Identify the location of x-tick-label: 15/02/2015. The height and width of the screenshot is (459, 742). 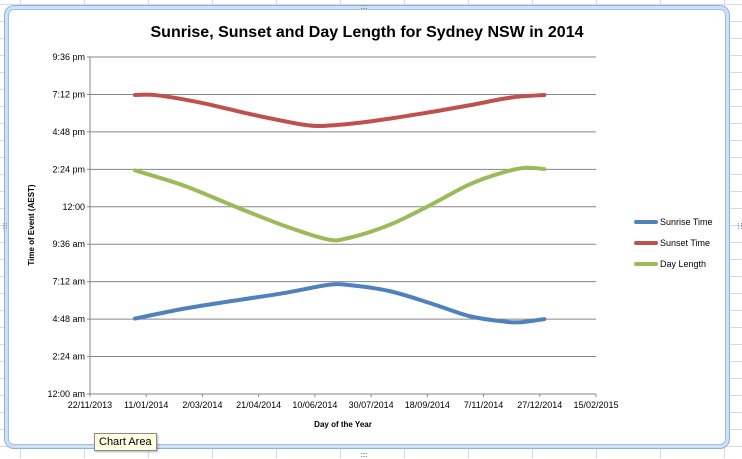
(595, 405).